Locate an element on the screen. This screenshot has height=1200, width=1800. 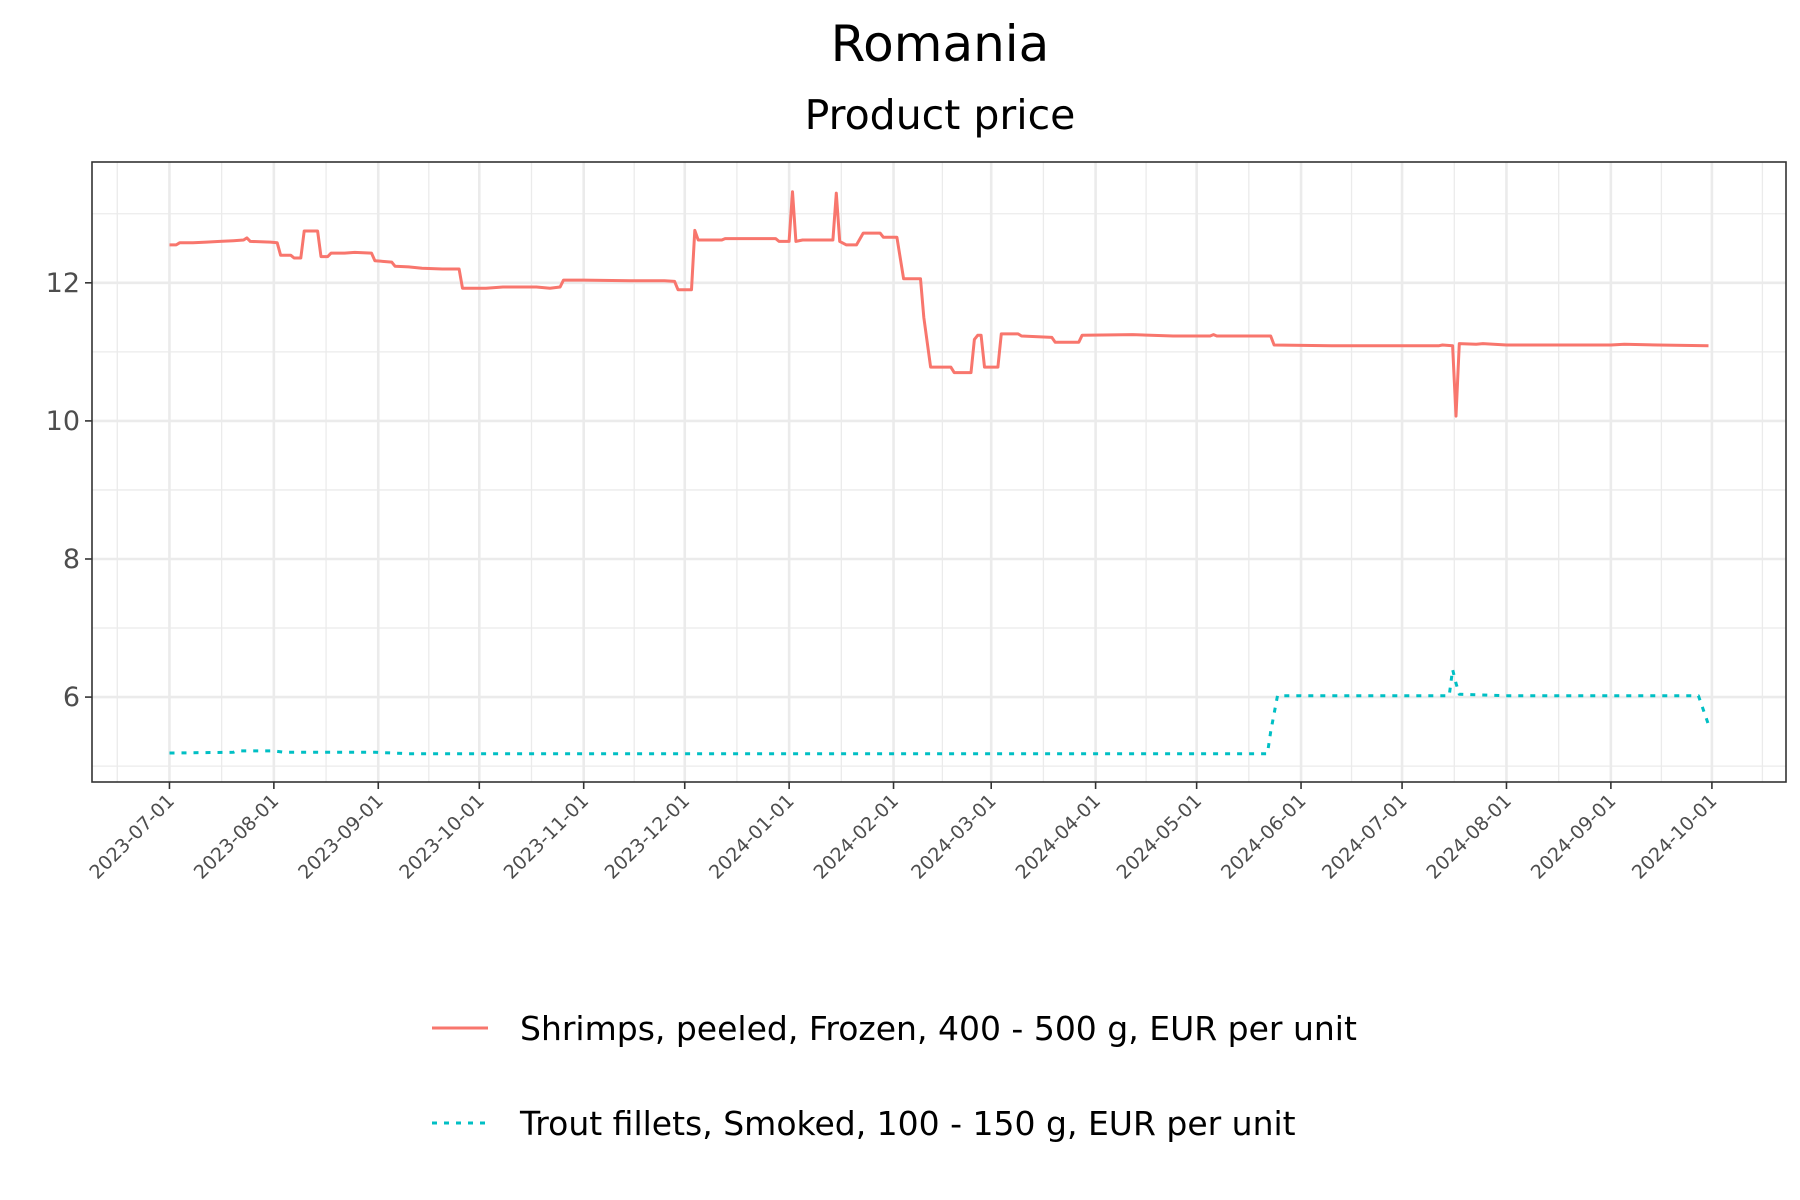
y-tick-label: 10 is located at coordinates (63, 421).